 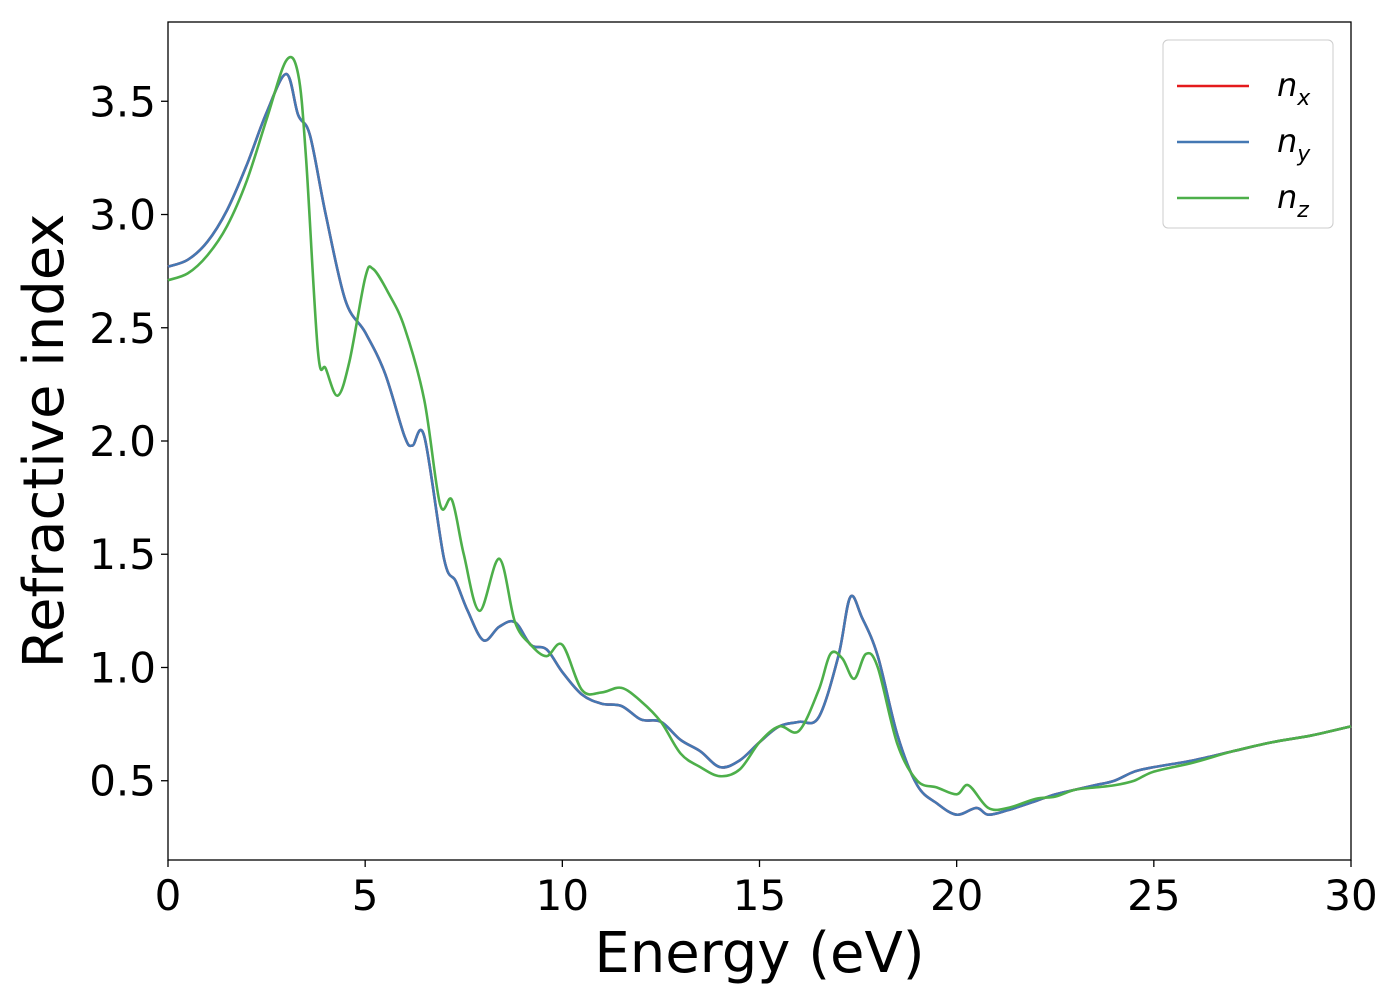 I want to click on y-tick-label: 1.5, so click(x=122, y=554).